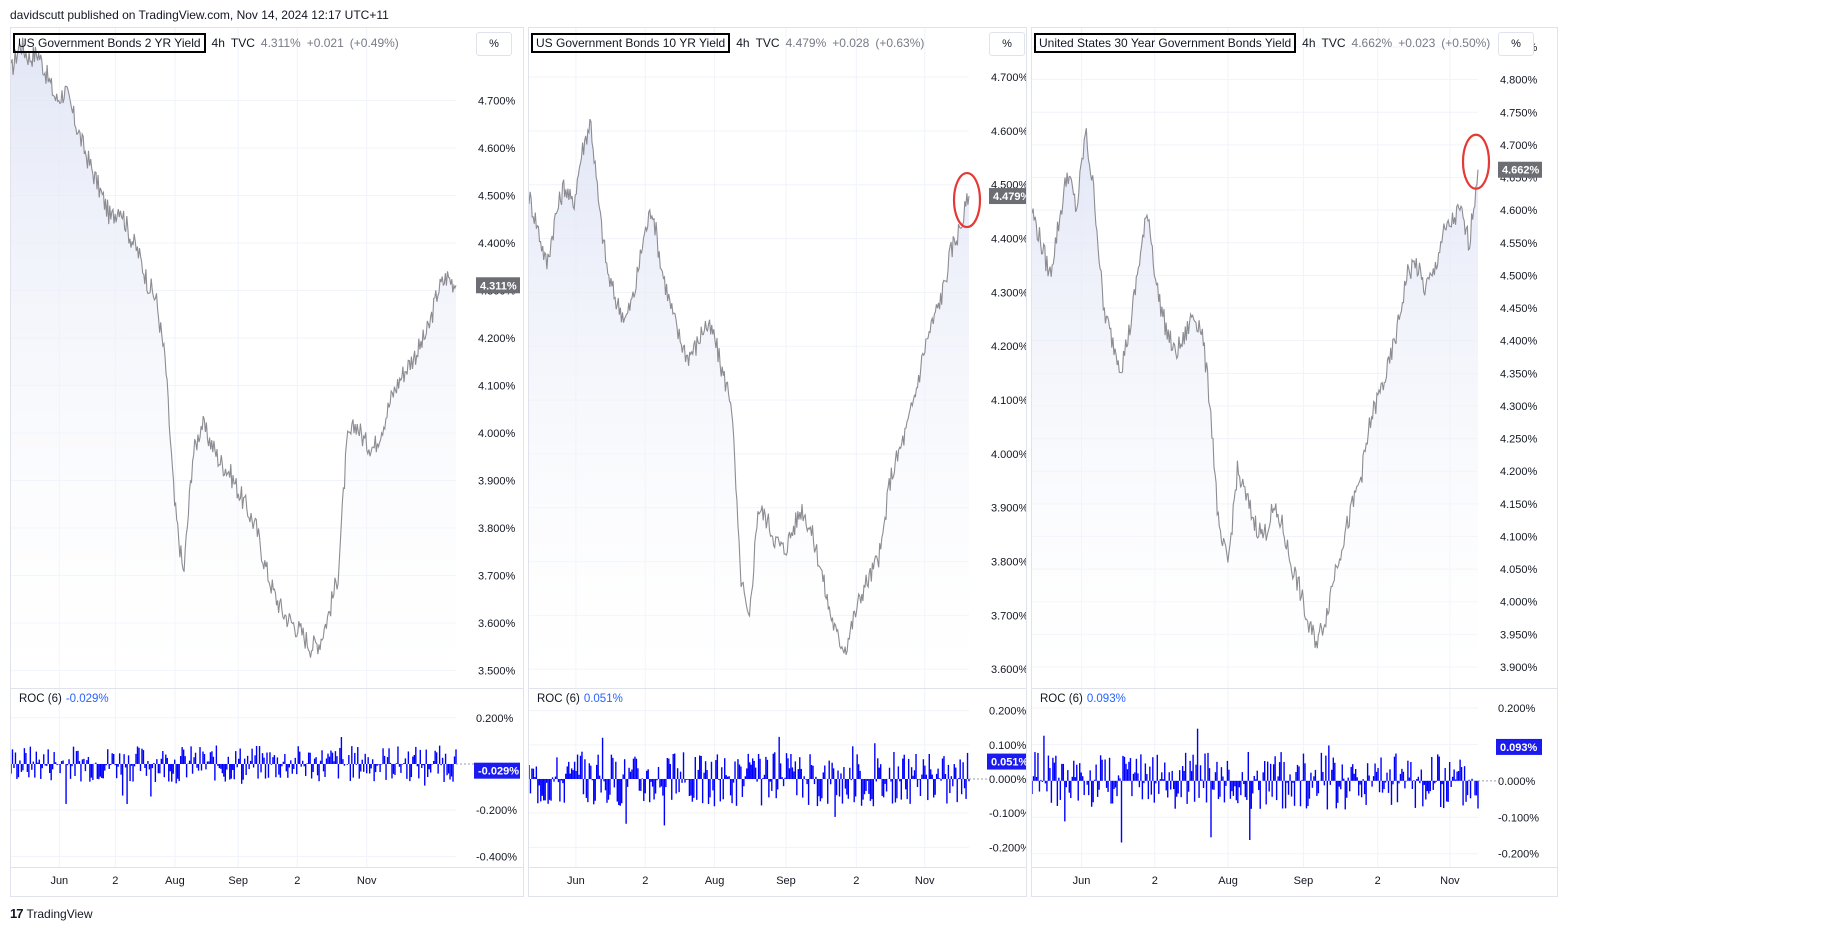  What do you see at coordinates (1519, 113) in the screenshot?
I see `y-tick-label: 4.750%` at bounding box center [1519, 113].